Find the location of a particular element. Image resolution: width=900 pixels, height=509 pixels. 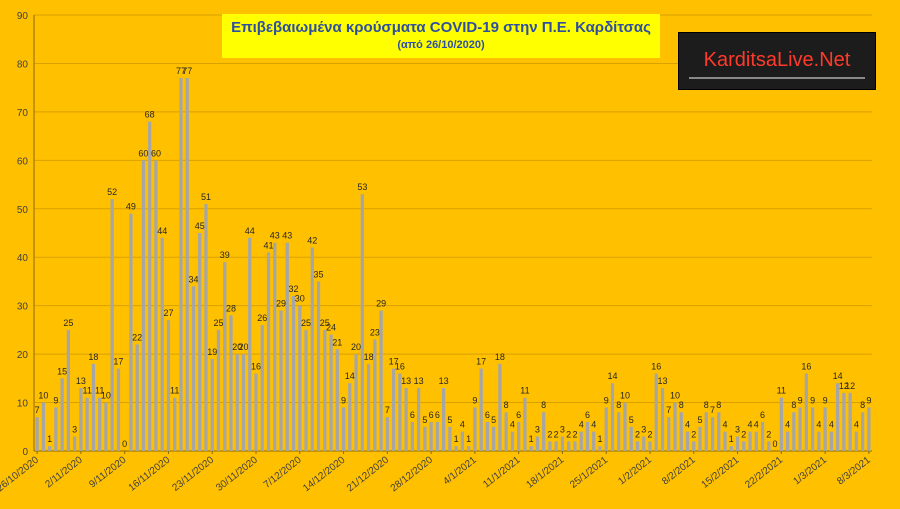

data-label: 68 is located at coordinates (150, 115).